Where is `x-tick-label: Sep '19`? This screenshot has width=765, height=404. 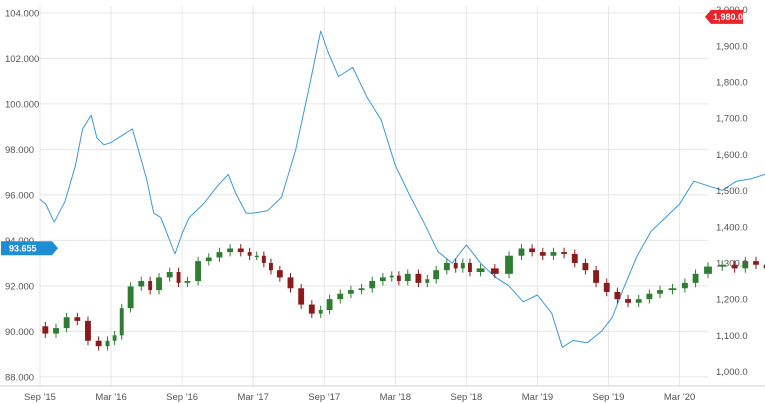 x-tick-label: Sep '19 is located at coordinates (609, 397).